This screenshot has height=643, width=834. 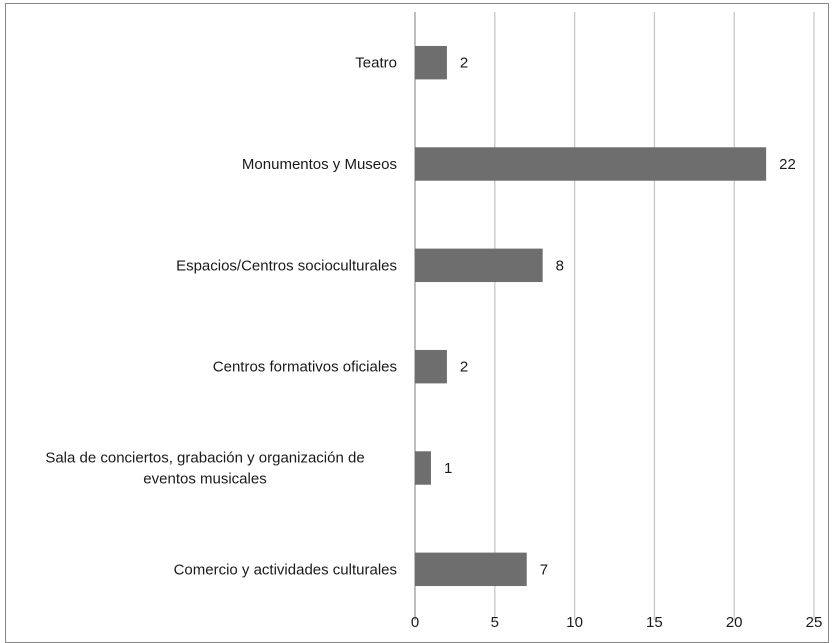 I want to click on data-label-2: 22, so click(x=787, y=164).